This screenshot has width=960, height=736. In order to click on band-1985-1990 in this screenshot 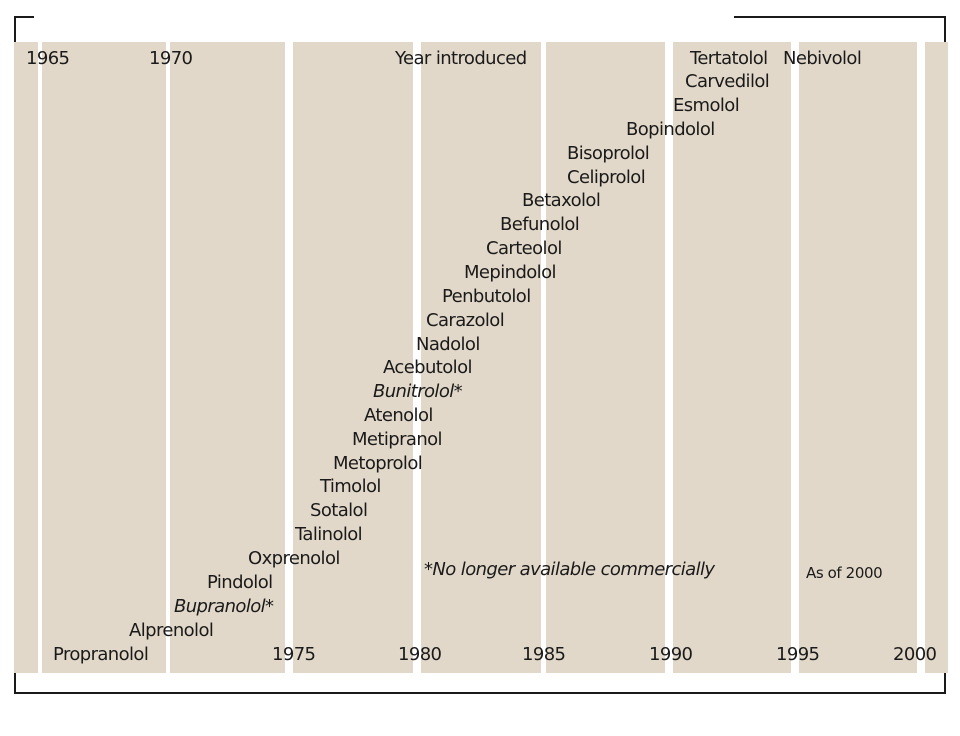, I will do `click(605, 357)`.